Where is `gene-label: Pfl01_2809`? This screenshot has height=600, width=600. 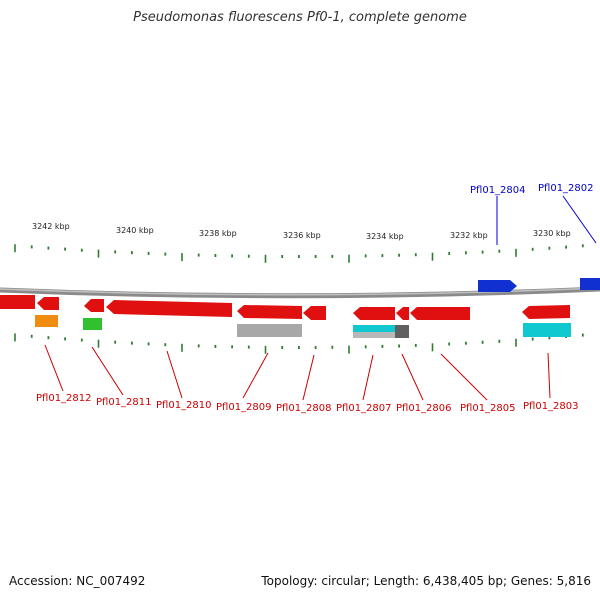 gene-label: Pfl01_2809 is located at coordinates (244, 407).